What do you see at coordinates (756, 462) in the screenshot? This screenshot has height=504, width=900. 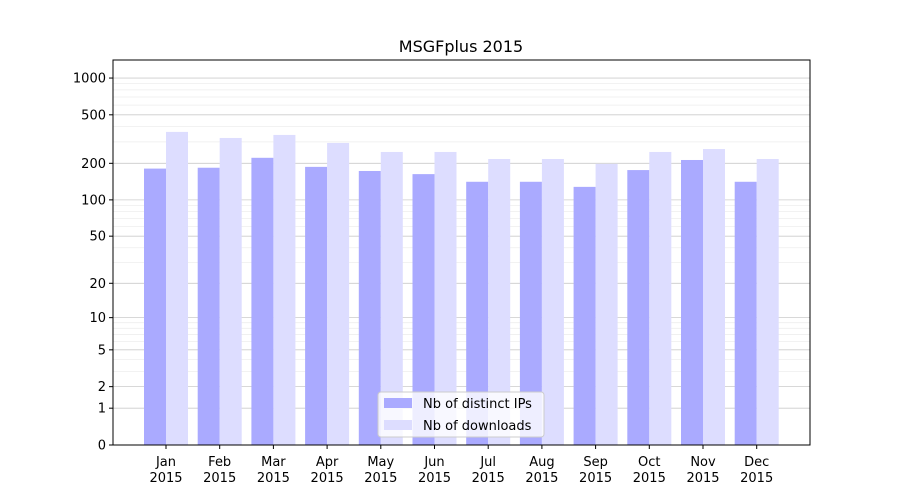 I see `x-tick-label-month: Dec` at bounding box center [756, 462].